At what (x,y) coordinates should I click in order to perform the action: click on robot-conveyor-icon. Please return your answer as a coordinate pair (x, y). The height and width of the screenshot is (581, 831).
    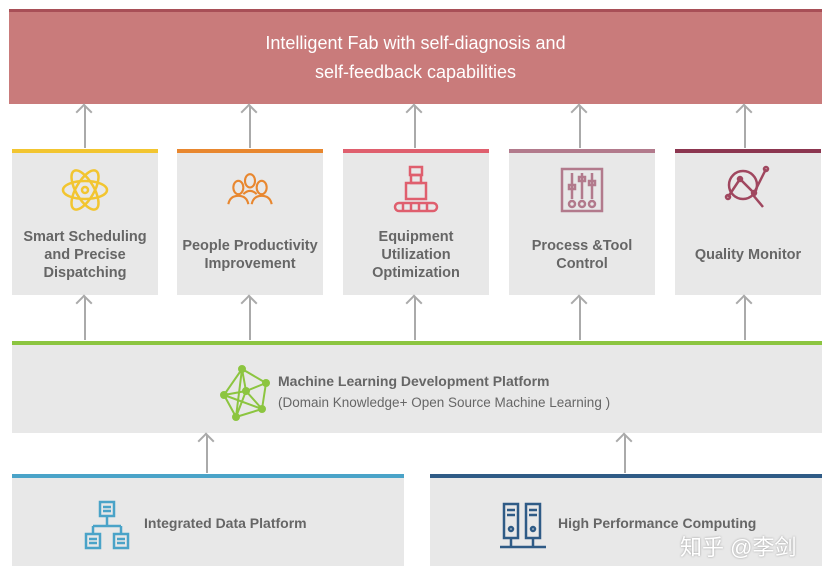
    Looking at the image, I should click on (416, 189).